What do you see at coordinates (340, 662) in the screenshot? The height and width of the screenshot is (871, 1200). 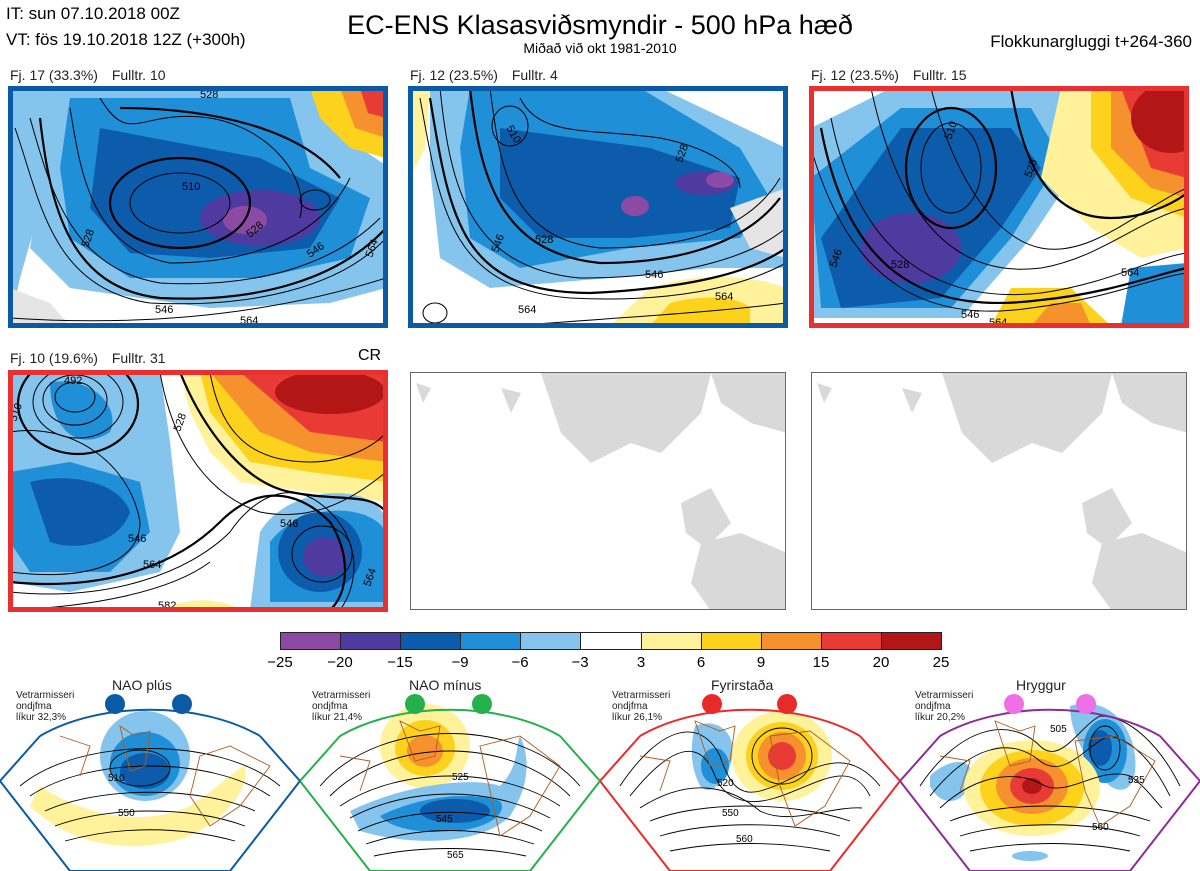 I see `colorbar-tick: −20` at bounding box center [340, 662].